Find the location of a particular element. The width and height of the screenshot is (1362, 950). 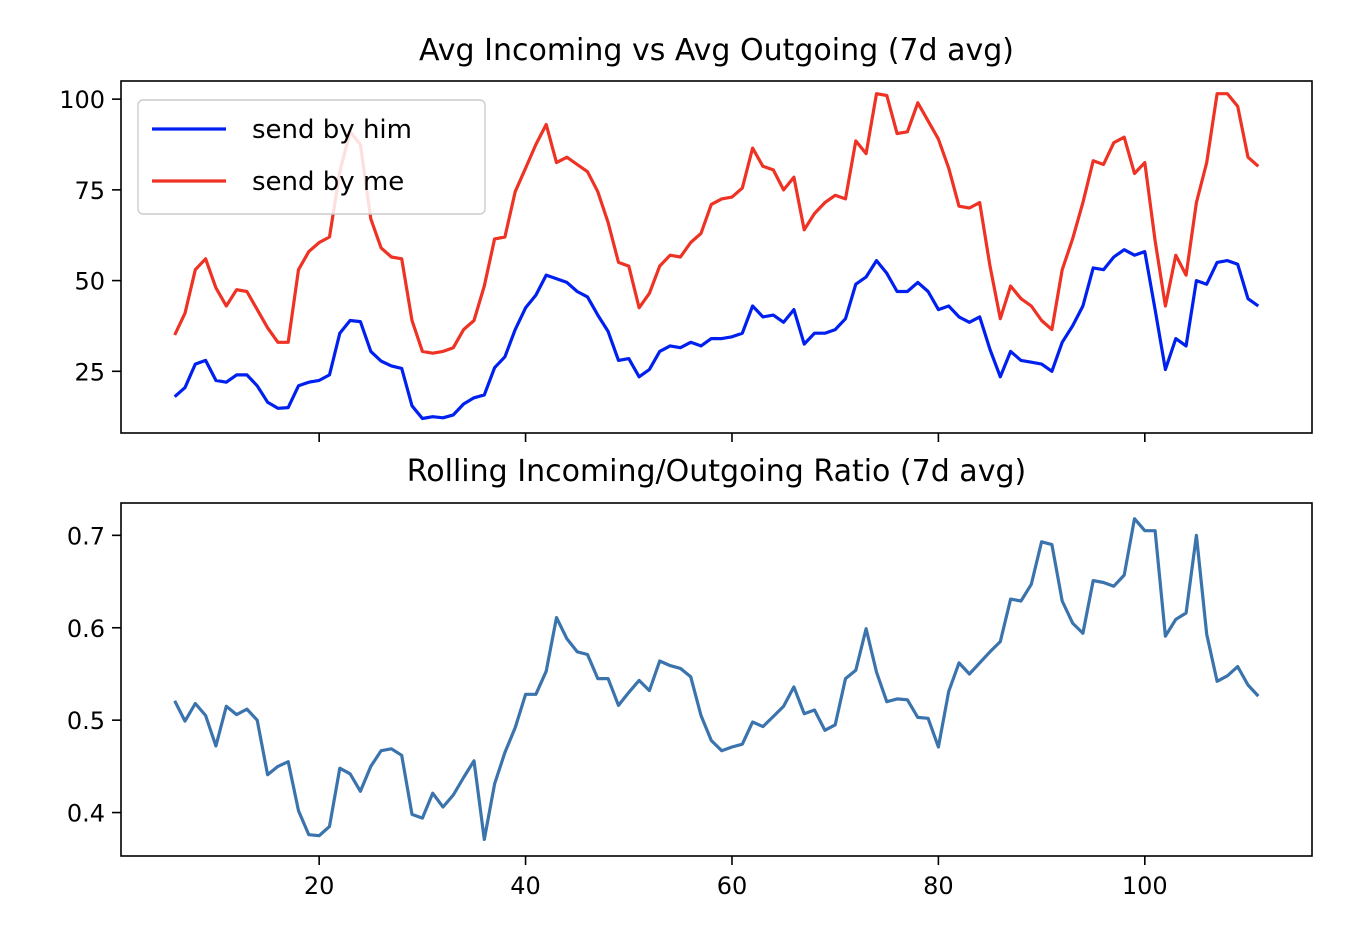

chart-title: Rolling Incoming/Outgoing Ratio (7d avg) is located at coordinates (716, 471).